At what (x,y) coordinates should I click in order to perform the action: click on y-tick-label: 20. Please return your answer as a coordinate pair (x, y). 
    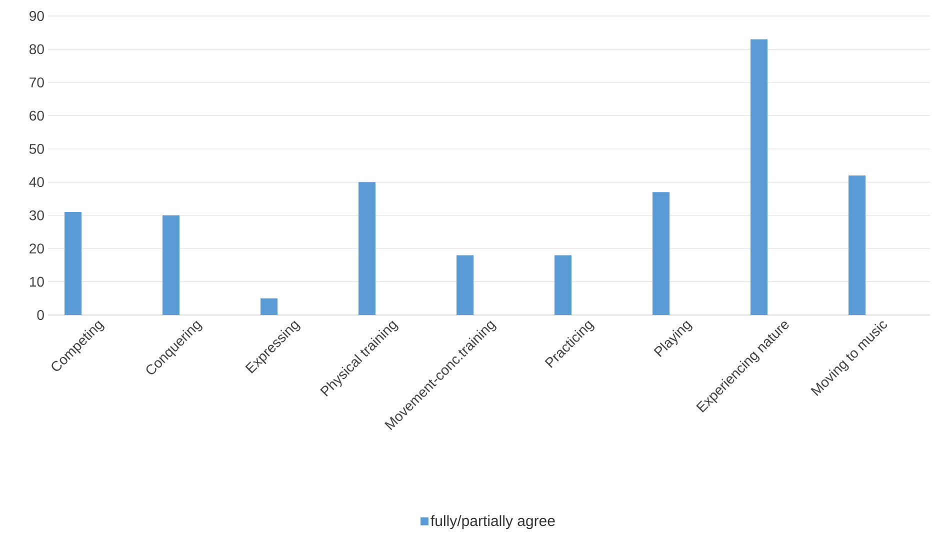
    Looking at the image, I should click on (37, 249).